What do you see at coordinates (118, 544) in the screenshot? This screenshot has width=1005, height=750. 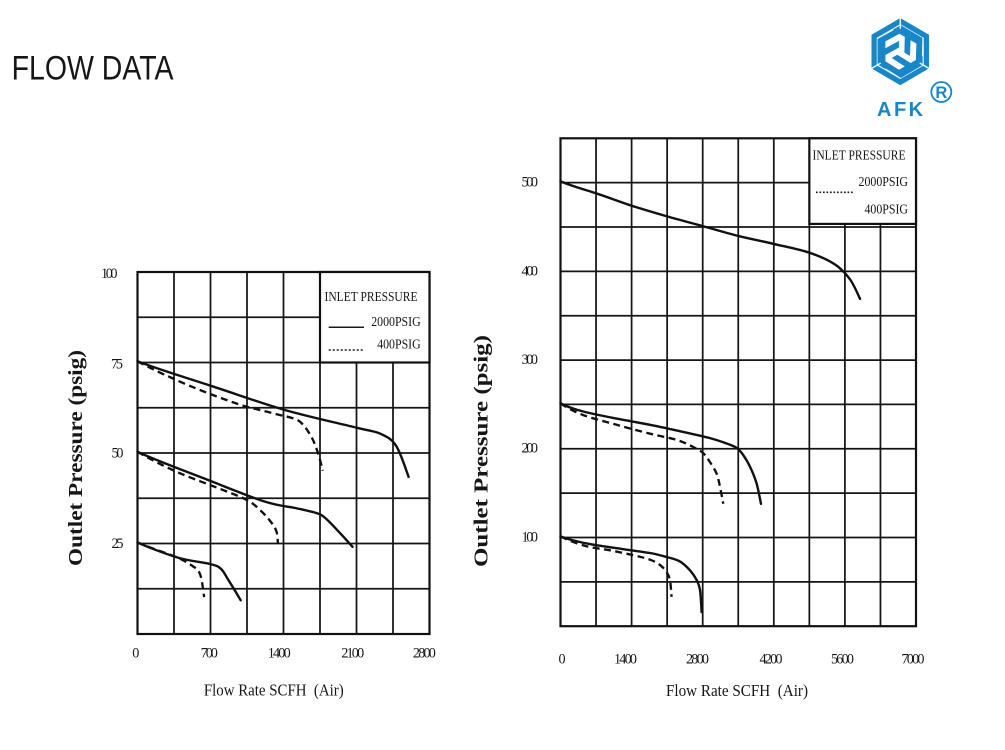 I see `svg-text: 25` at bounding box center [118, 544].